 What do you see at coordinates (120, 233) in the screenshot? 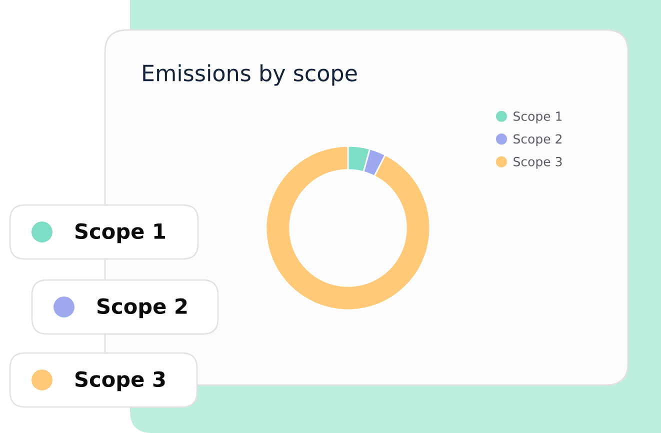
I see `category-label: Scope 1` at bounding box center [120, 233].